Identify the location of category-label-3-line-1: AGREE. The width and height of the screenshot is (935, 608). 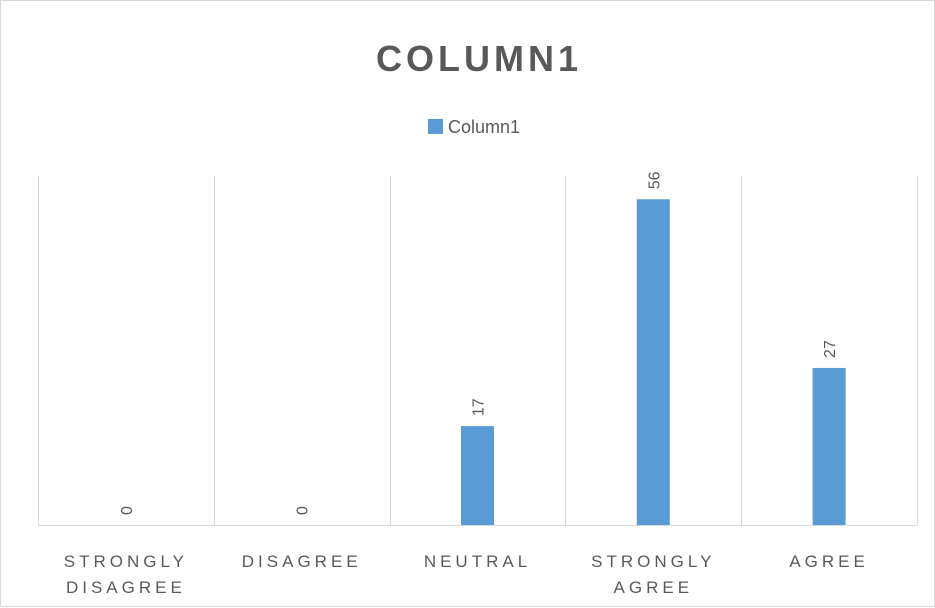
(654, 587).